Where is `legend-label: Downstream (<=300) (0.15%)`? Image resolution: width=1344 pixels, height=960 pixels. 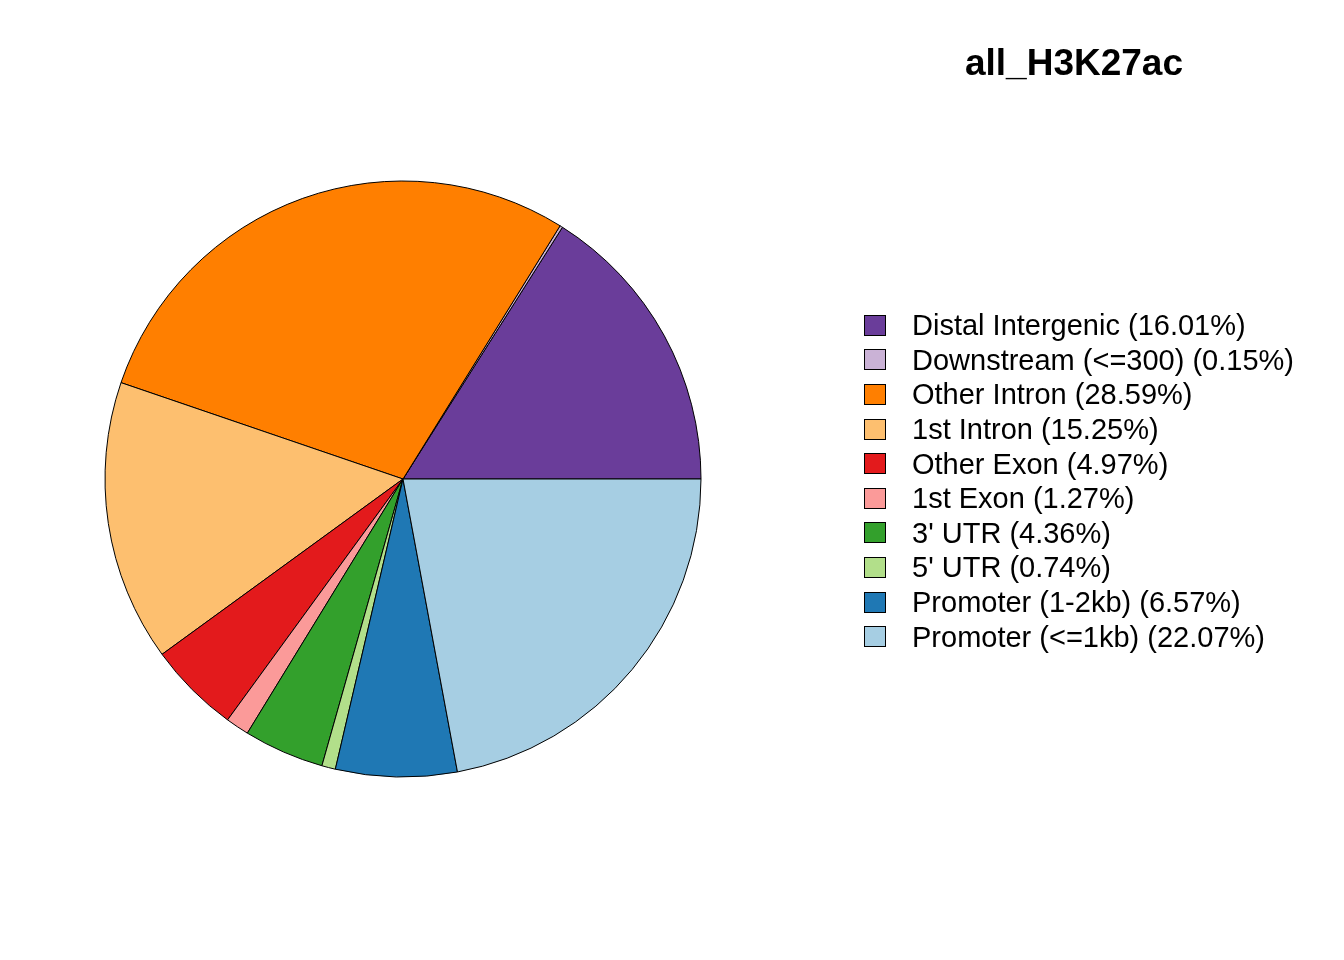 legend-label: Downstream (<=300) (0.15%) is located at coordinates (1103, 359).